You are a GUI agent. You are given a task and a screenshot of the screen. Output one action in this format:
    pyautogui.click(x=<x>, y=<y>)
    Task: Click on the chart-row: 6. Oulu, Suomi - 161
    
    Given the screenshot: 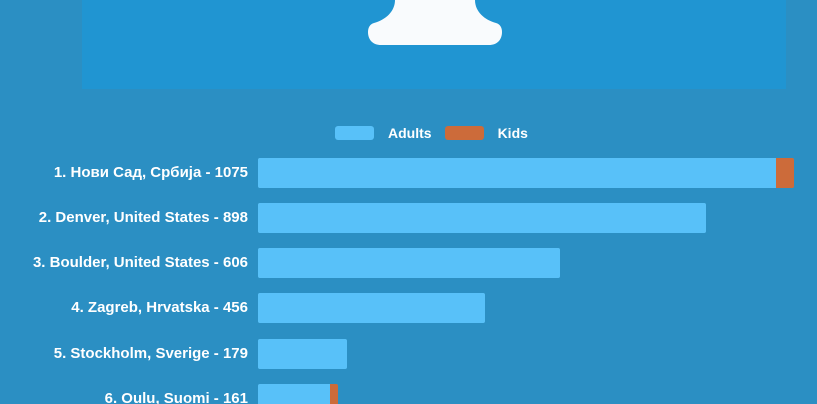 What is the action you would take?
    pyautogui.click(x=408, y=394)
    